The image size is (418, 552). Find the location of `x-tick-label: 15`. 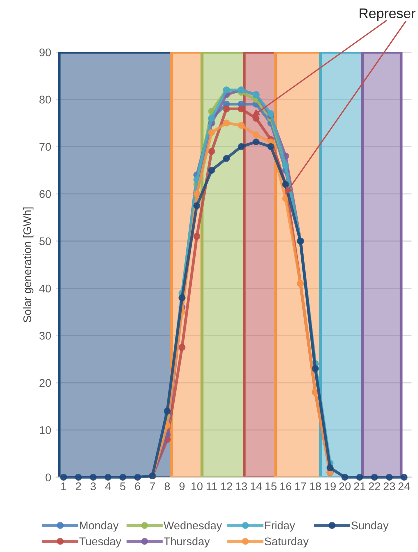

x-tick-label: 15 is located at coordinates (271, 486).